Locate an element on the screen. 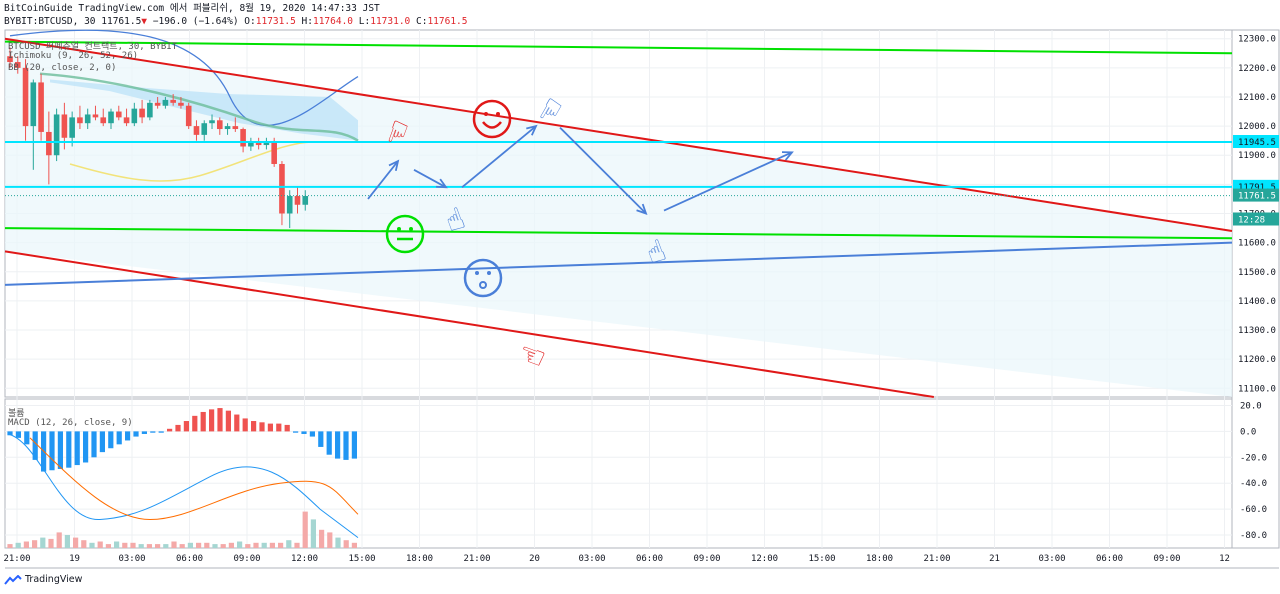 The height and width of the screenshot is (594, 1280). x-tick-label: 09:00 is located at coordinates (706, 559).